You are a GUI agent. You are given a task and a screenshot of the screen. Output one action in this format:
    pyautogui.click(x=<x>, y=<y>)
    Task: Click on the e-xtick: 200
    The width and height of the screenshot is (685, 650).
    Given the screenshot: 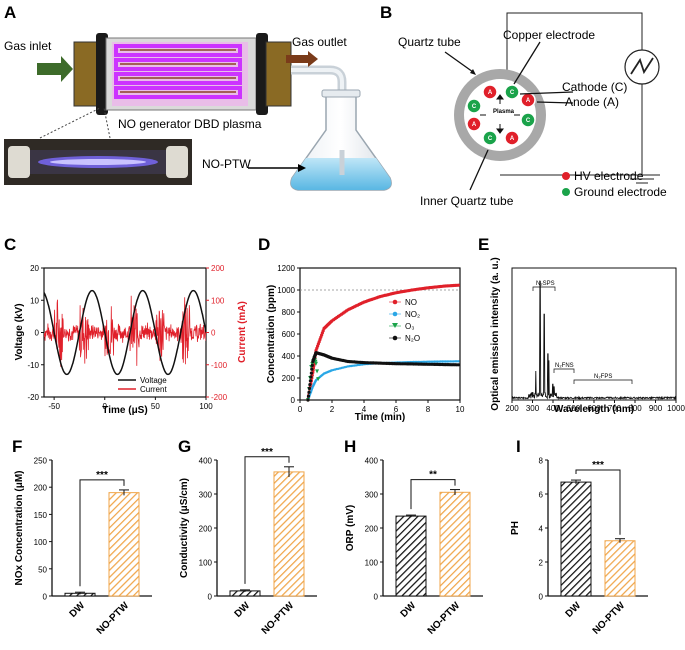 What is the action you would take?
    pyautogui.click(x=512, y=408)
    